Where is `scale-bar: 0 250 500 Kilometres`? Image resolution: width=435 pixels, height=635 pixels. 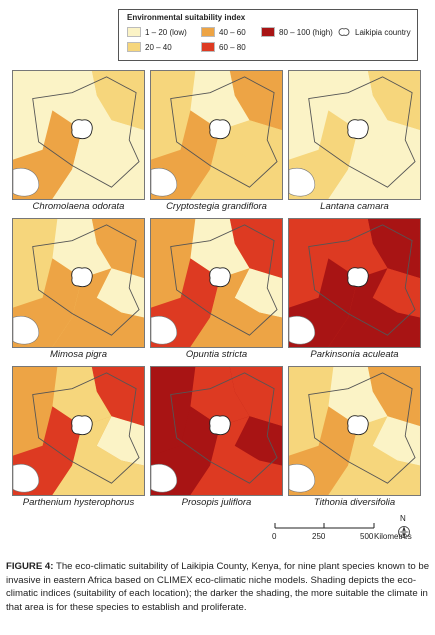
scale-bar: 0 250 500 Kilometres is located at coordinates (341, 529).